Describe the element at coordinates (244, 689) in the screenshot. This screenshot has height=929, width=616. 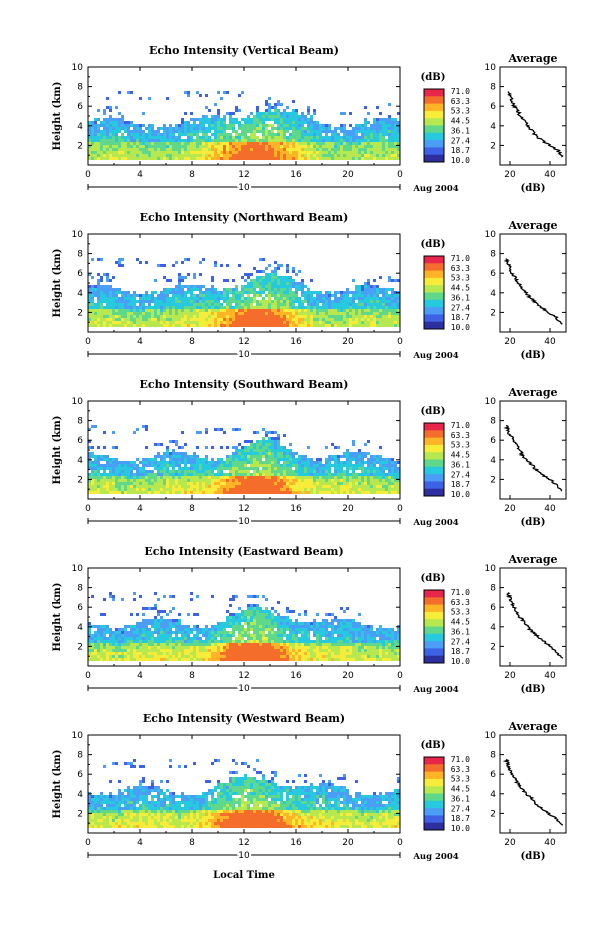
I see `day-label: 10` at that location.